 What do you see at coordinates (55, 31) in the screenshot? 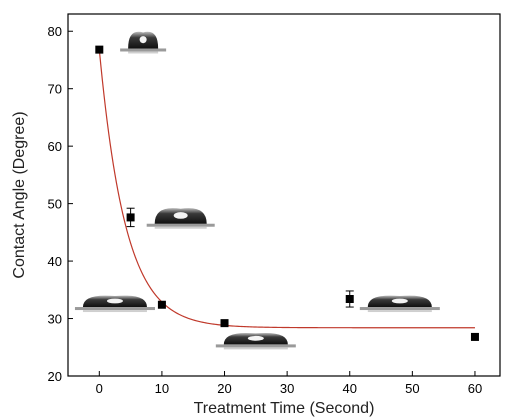
I see `y-tick-label: 80` at bounding box center [55, 31].